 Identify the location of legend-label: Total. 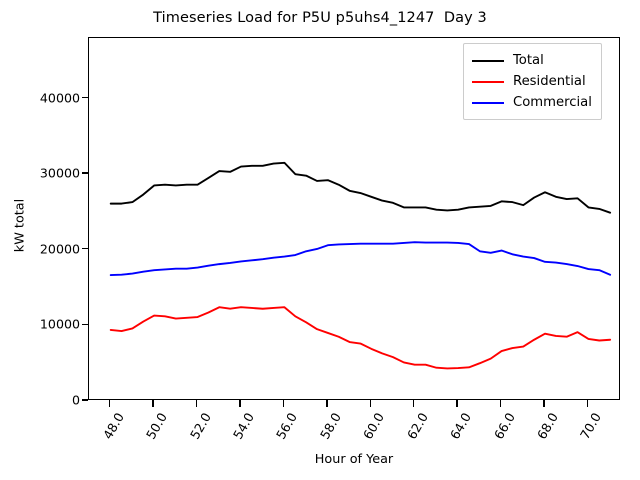
(528, 60).